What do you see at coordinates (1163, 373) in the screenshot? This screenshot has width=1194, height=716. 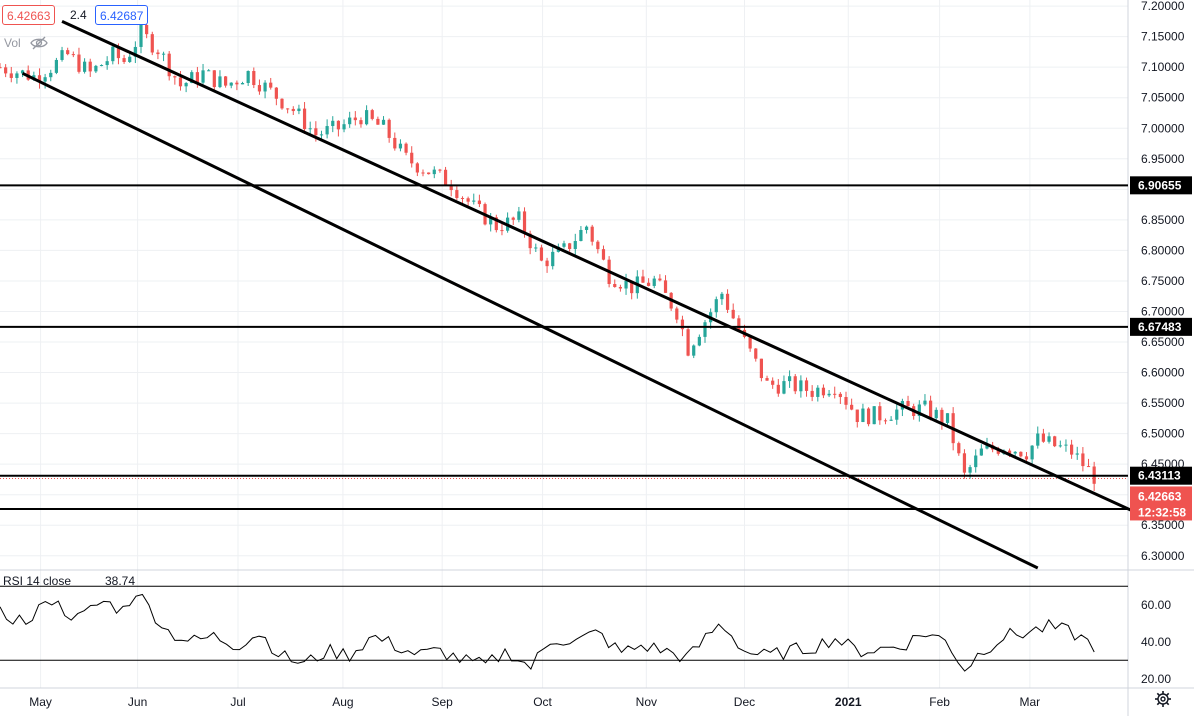 I see `price-tick-label: 6.60000` at bounding box center [1163, 373].